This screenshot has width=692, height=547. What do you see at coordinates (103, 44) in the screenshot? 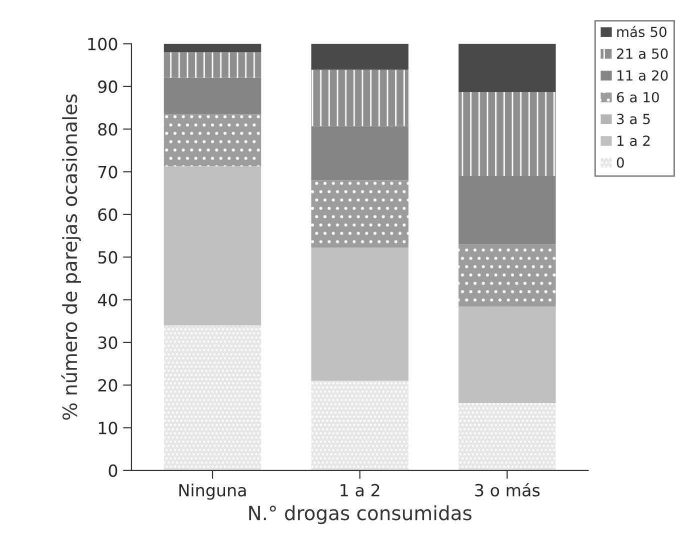
I see `y-tick-label: 100` at bounding box center [103, 44].